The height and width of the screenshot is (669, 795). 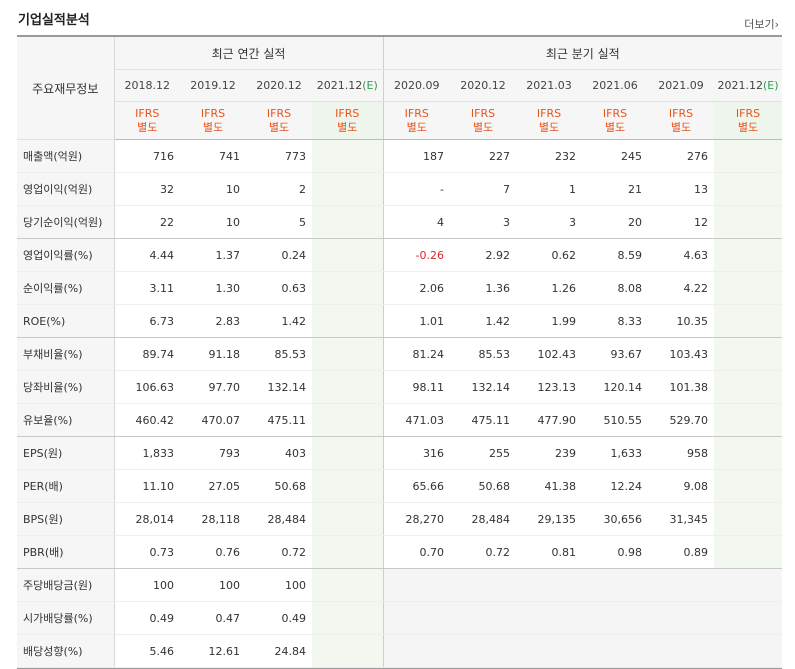 What do you see at coordinates (748, 85) in the screenshot?
I see `quarter-estimate-period: 2021.12(E)` at bounding box center [748, 85].